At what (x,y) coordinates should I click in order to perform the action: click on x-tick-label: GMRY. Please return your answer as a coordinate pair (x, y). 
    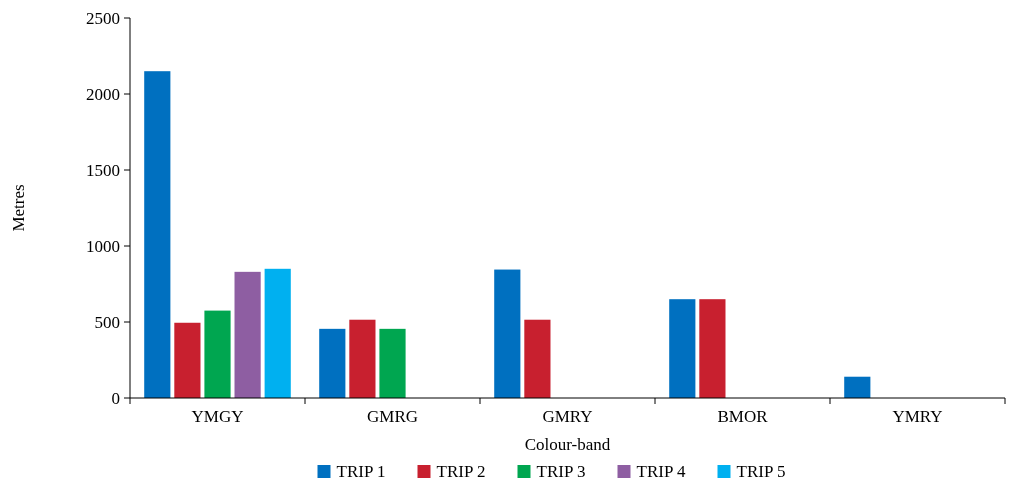
    Looking at the image, I should click on (567, 416).